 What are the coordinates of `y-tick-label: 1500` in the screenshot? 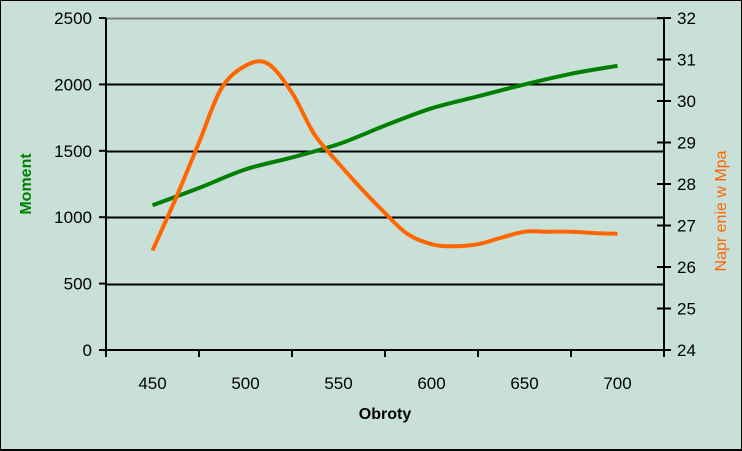 It's located at (73, 151).